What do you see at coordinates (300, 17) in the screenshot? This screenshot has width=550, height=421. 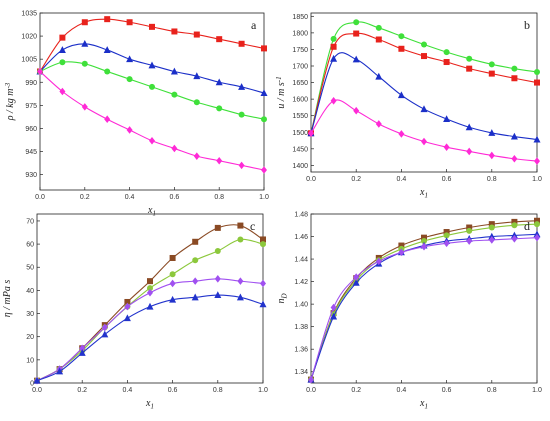 I see `y-tick-label: 1850` at bounding box center [300, 17].